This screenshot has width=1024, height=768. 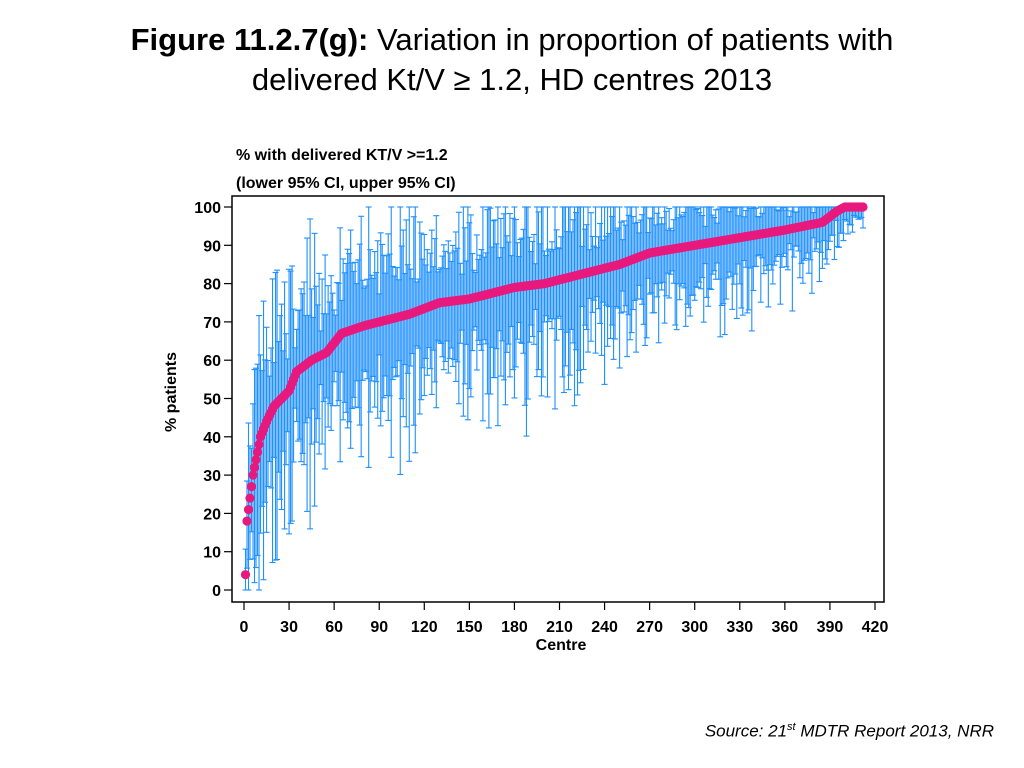 I want to click on x-tick-label: 210, so click(x=559, y=627).